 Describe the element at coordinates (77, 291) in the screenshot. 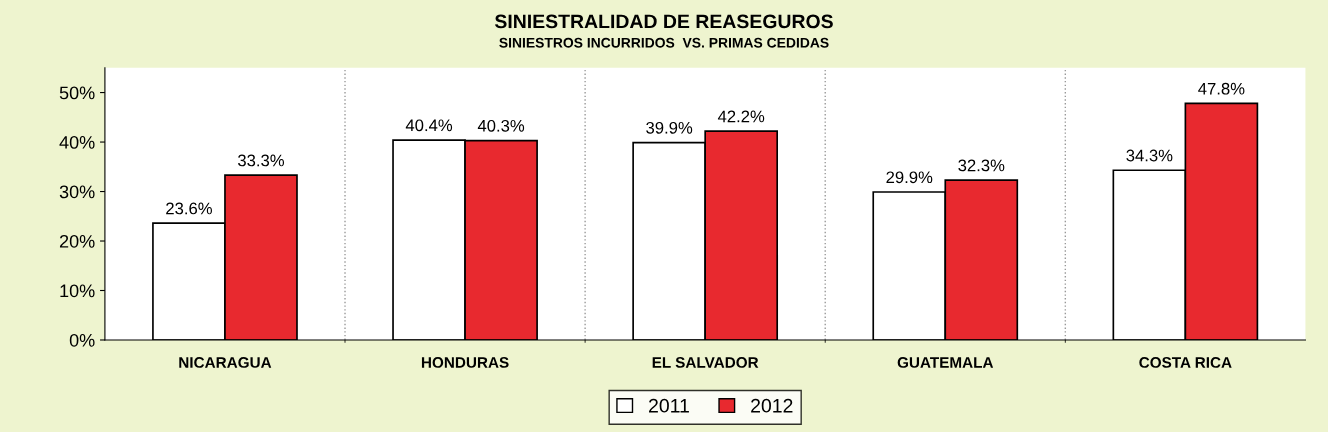

I see `y-tick-label: 10%` at that location.